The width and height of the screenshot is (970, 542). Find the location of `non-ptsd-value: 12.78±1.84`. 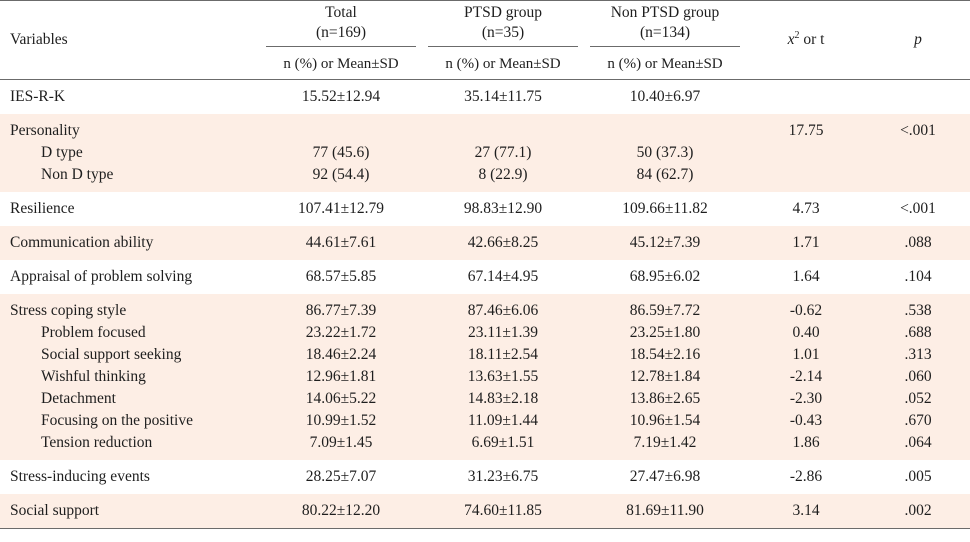

non-ptsd-value: 12.78±1.84 is located at coordinates (665, 377).